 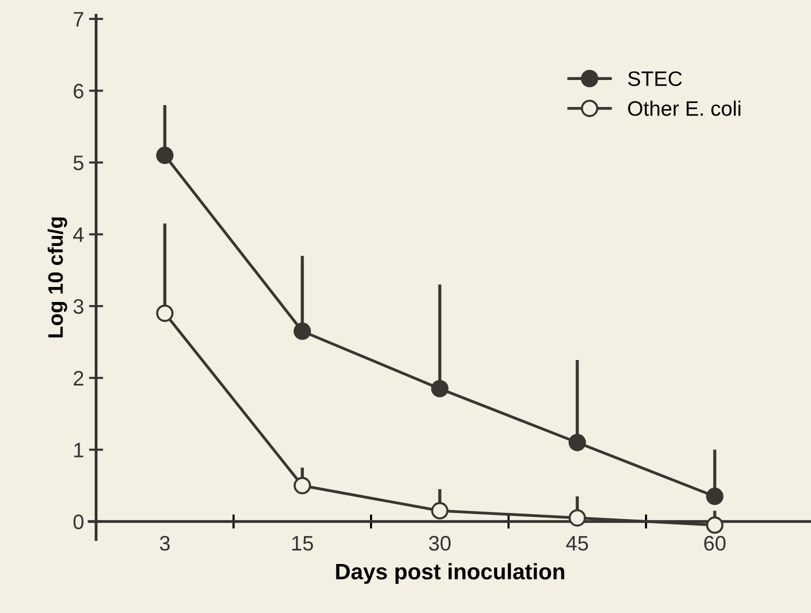 I want to click on legend-label: STEC, so click(x=655, y=78).